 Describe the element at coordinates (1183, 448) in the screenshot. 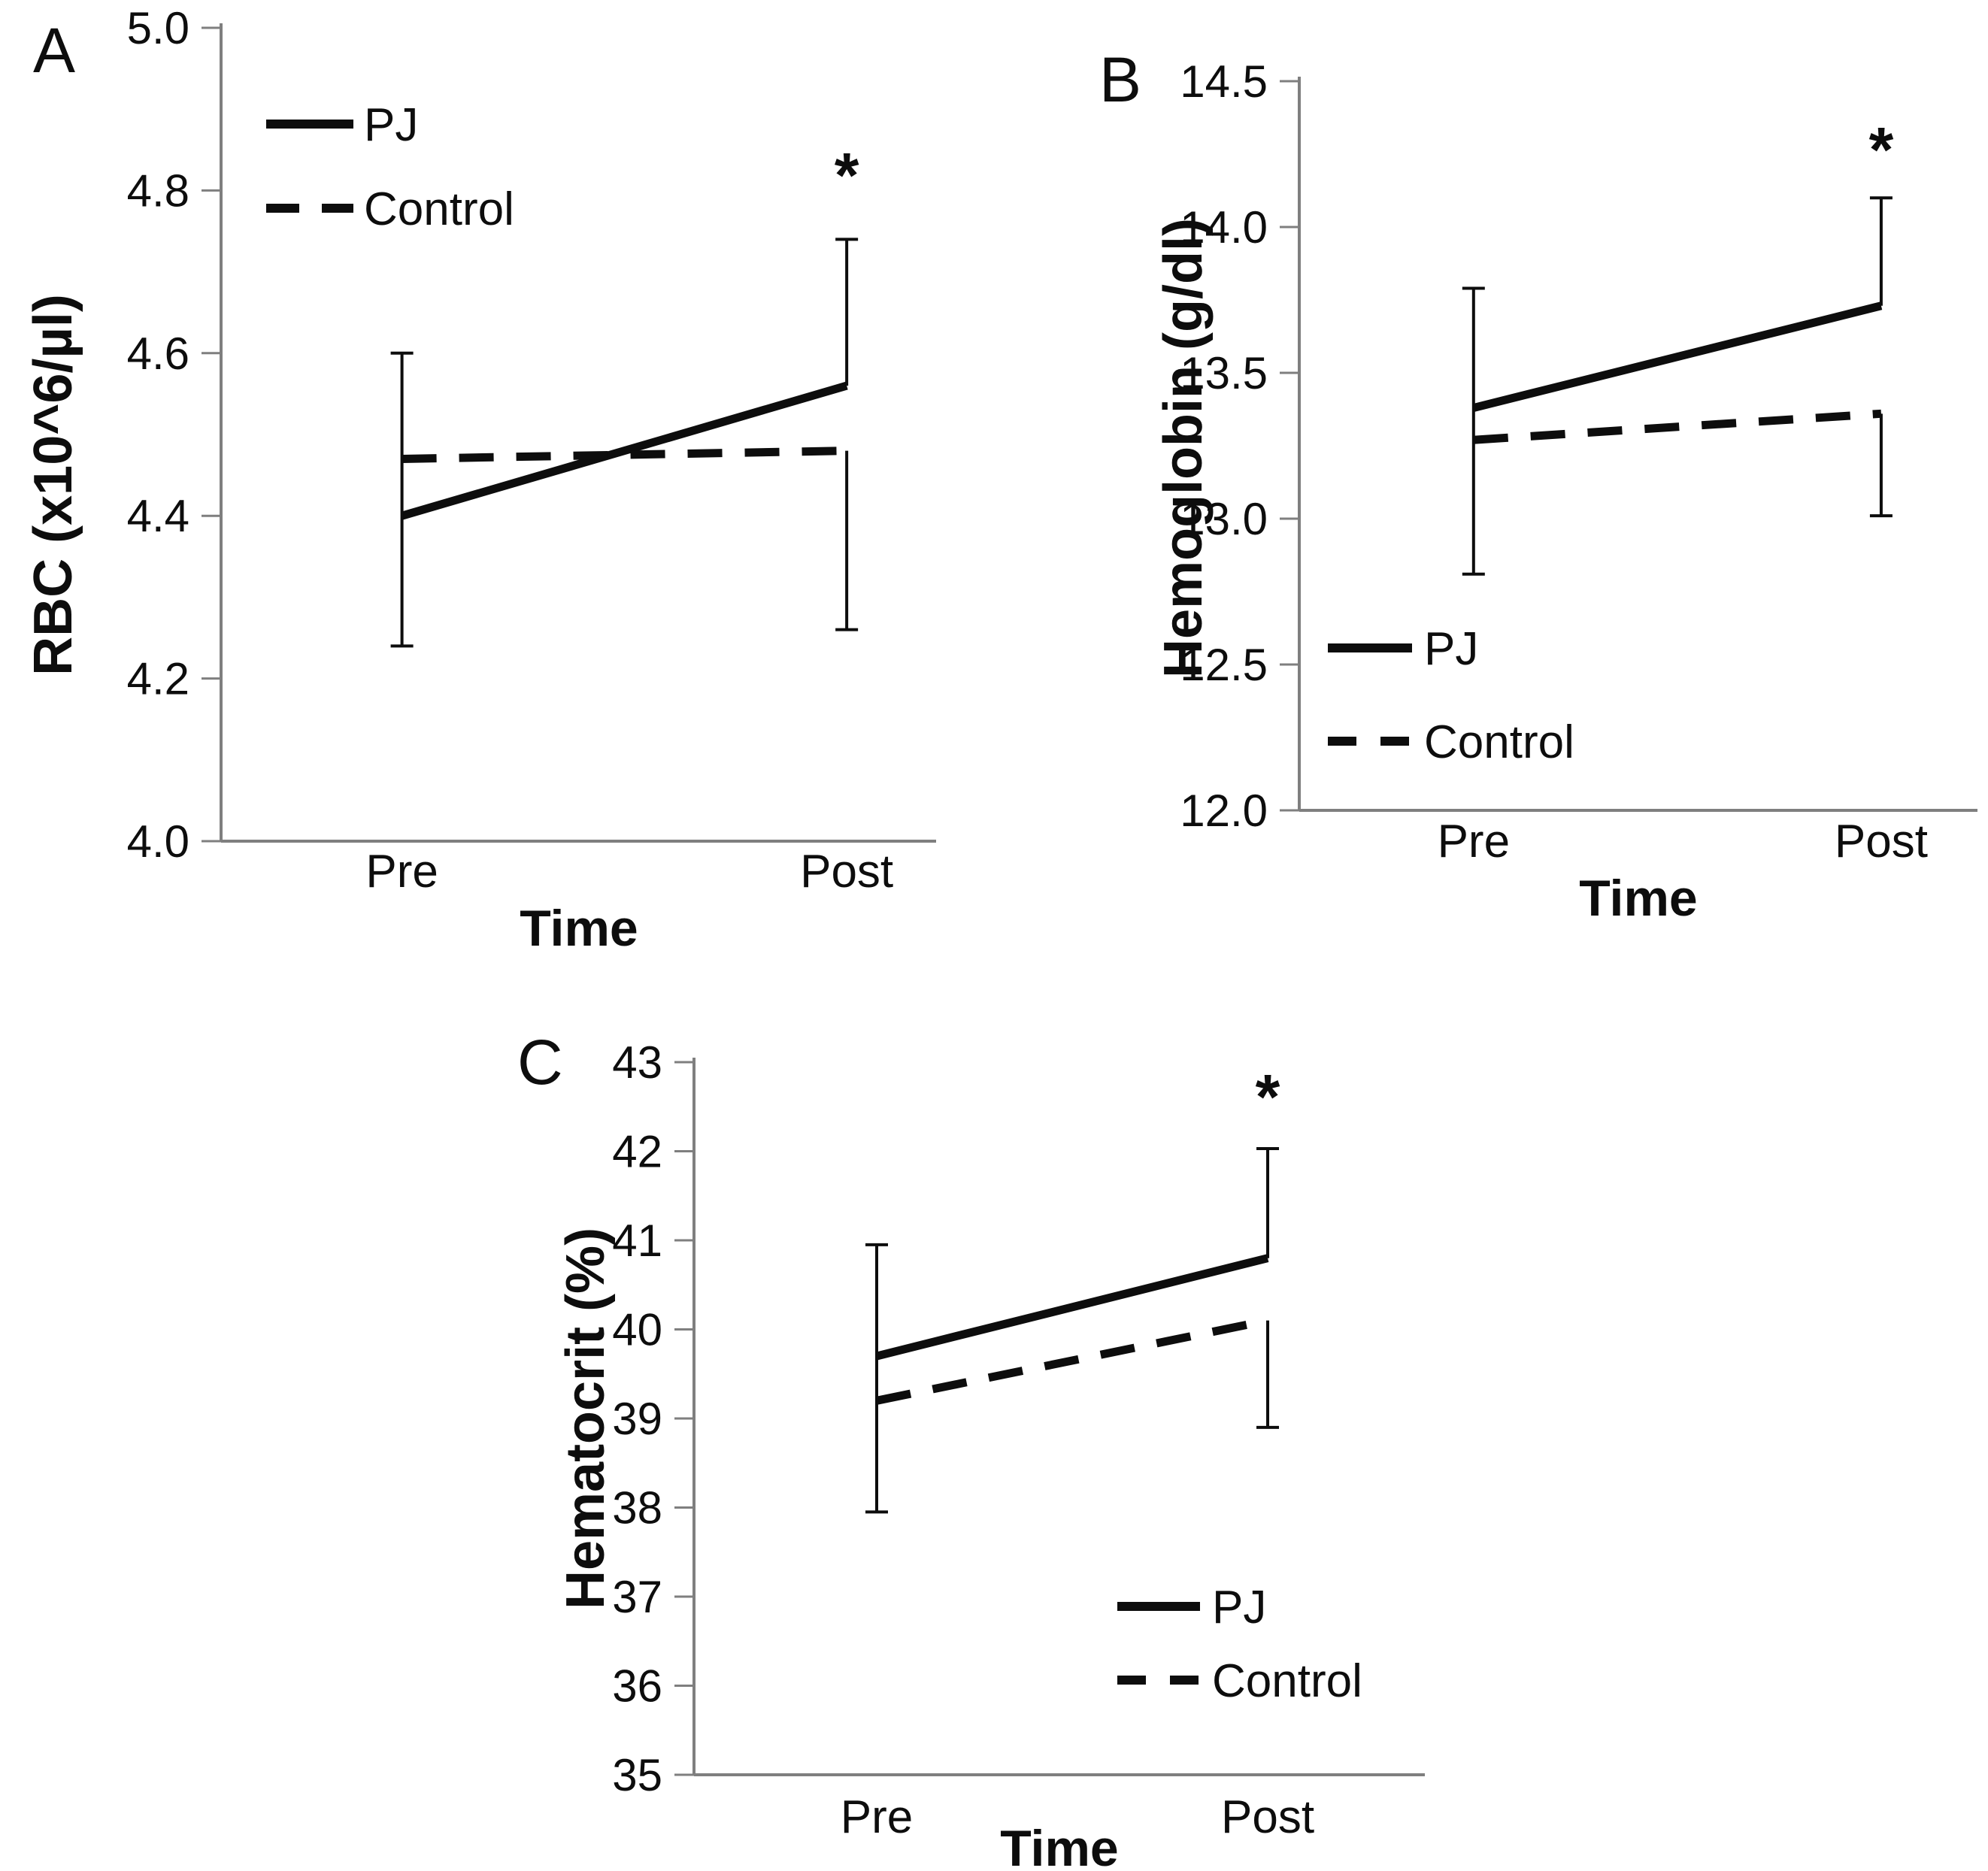

I see `y-axis-title: Hemoglobin (g/dl)` at that location.